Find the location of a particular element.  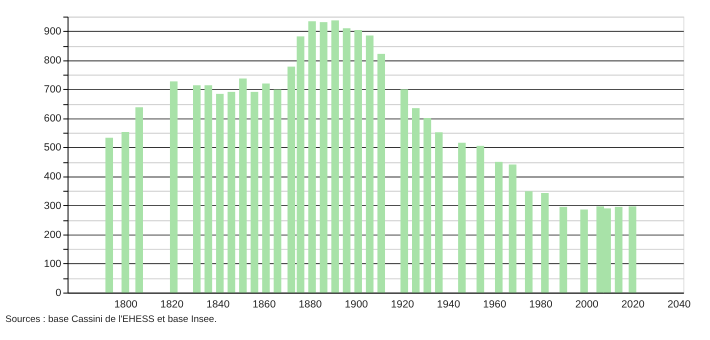

y-tick-label: 400 is located at coordinates (53, 177).